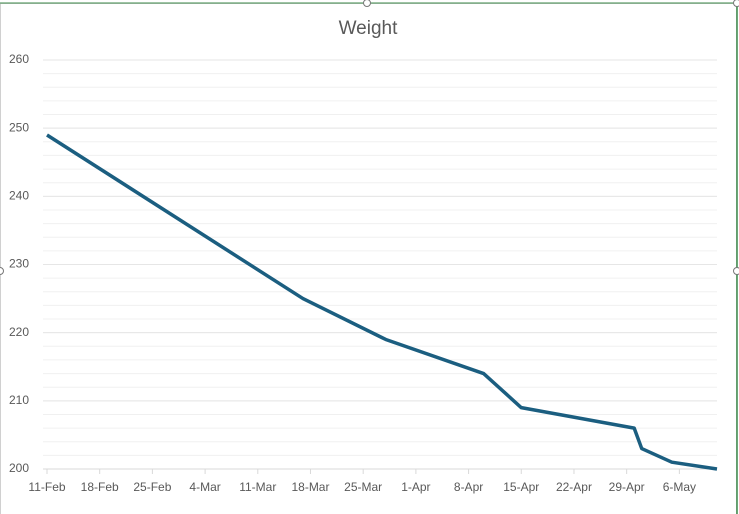 Image resolution: width=739 pixels, height=514 pixels. Describe the element at coordinates (257, 487) in the screenshot. I see `x-tick-label: 11-Mar` at that location.